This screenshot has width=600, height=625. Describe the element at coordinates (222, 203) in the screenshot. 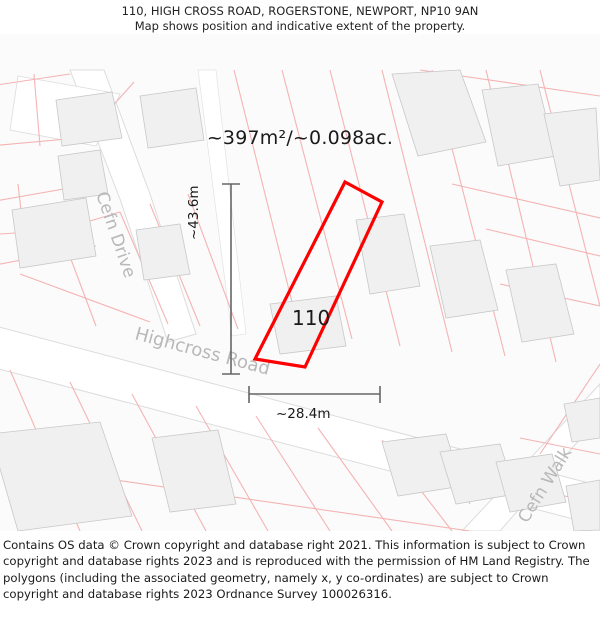

I see `road-access-north` at that location.